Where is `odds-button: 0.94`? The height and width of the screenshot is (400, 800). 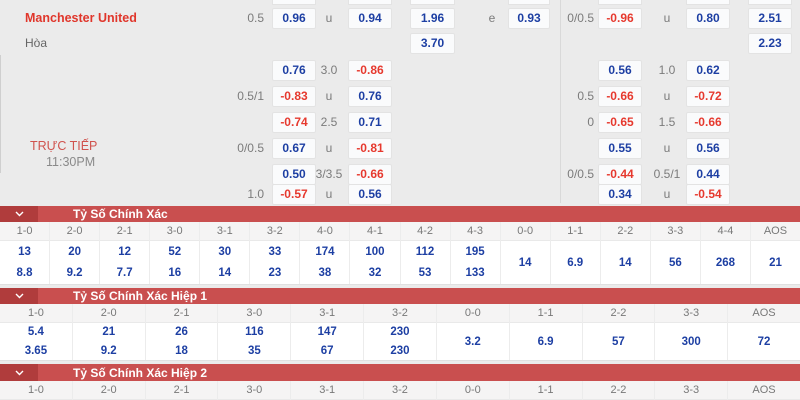
odds-button: 0.94 is located at coordinates (370, 18).